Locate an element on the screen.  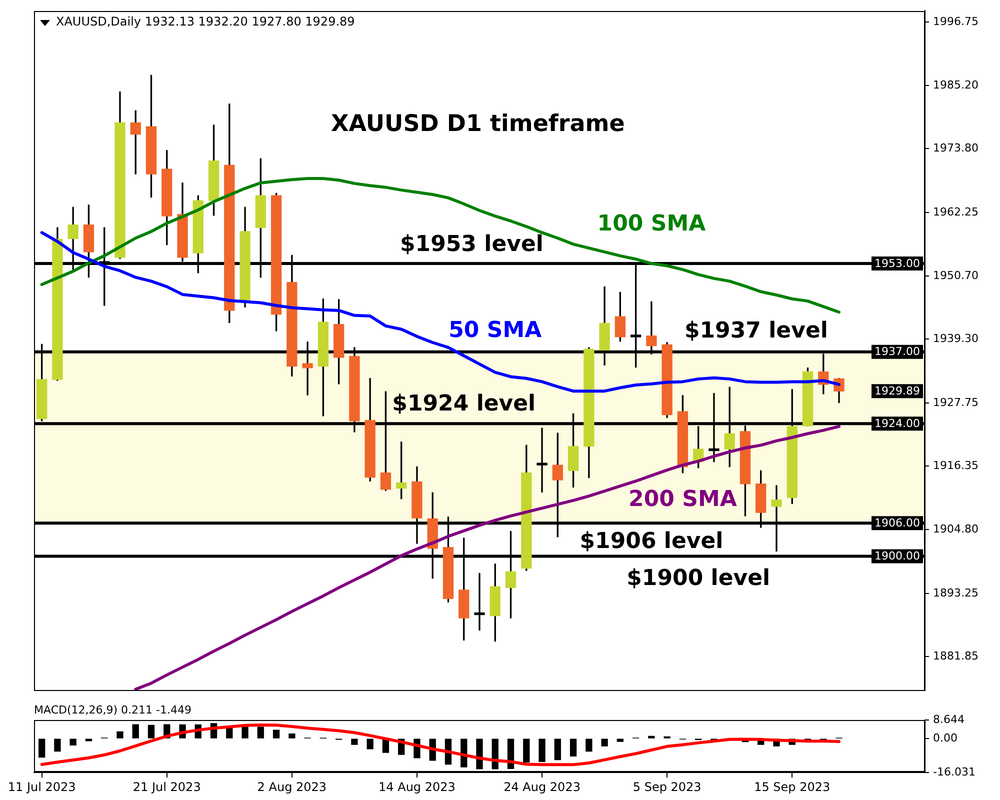
y-tick-label: 1916.35 is located at coordinates (955, 465).